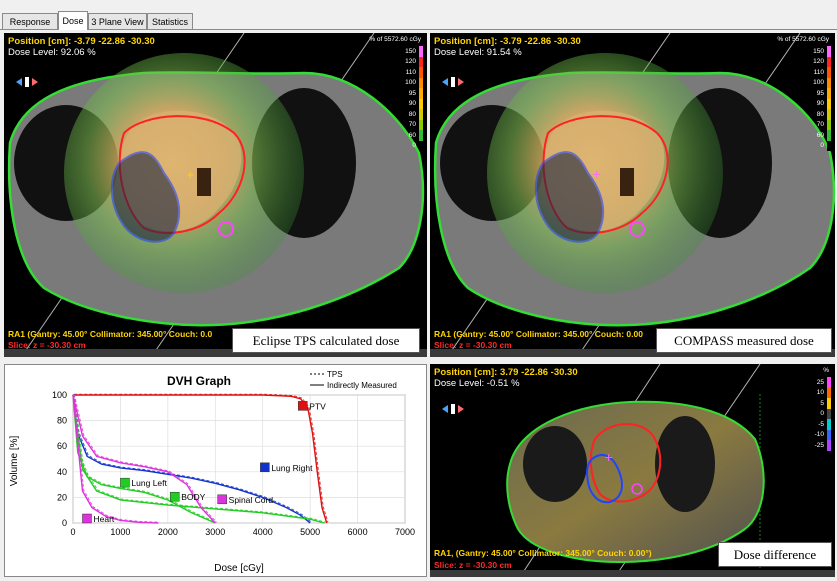  I want to click on dose-level-readout: Dose Level: 91.54 %, so click(478, 52).